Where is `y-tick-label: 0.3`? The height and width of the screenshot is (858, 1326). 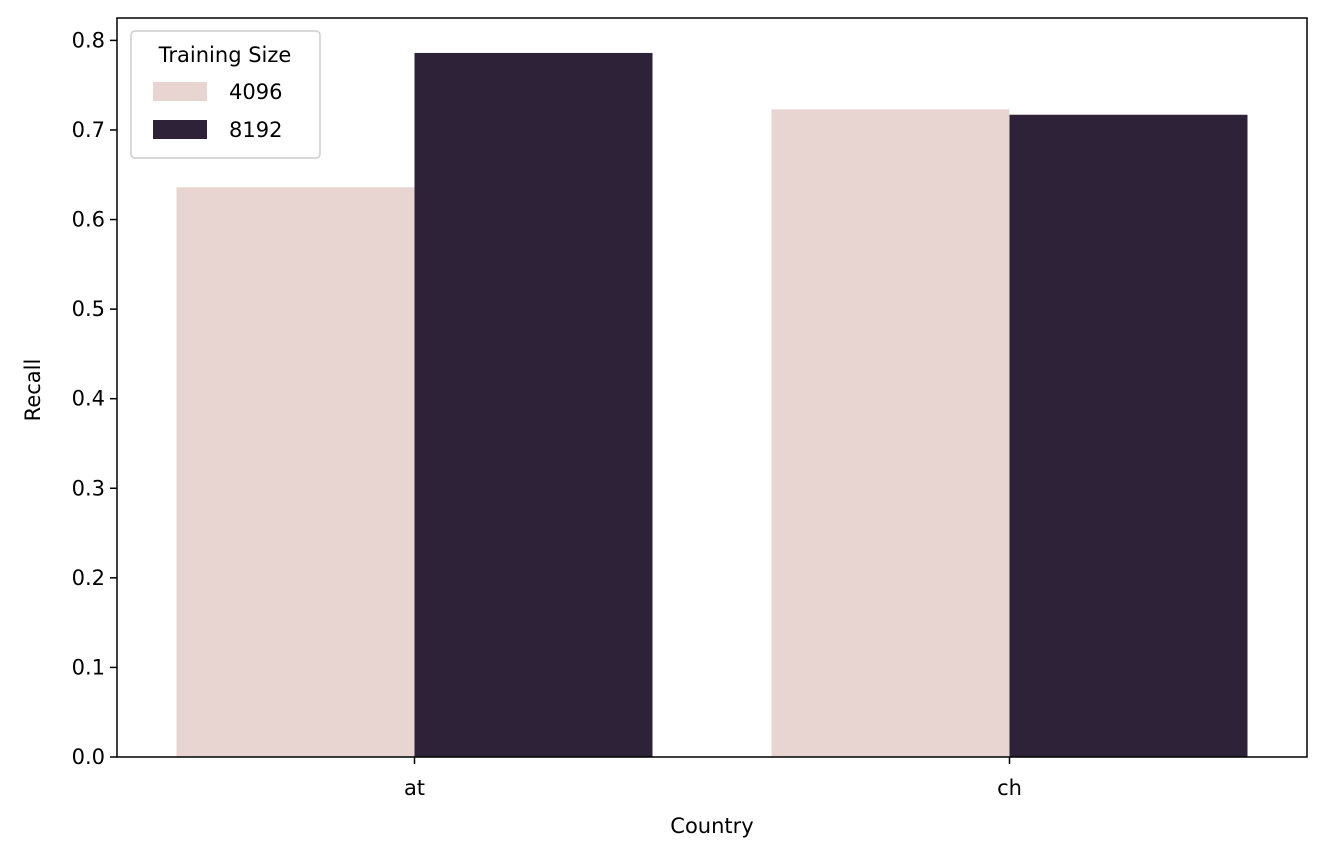 y-tick-label: 0.3 is located at coordinates (88, 488).